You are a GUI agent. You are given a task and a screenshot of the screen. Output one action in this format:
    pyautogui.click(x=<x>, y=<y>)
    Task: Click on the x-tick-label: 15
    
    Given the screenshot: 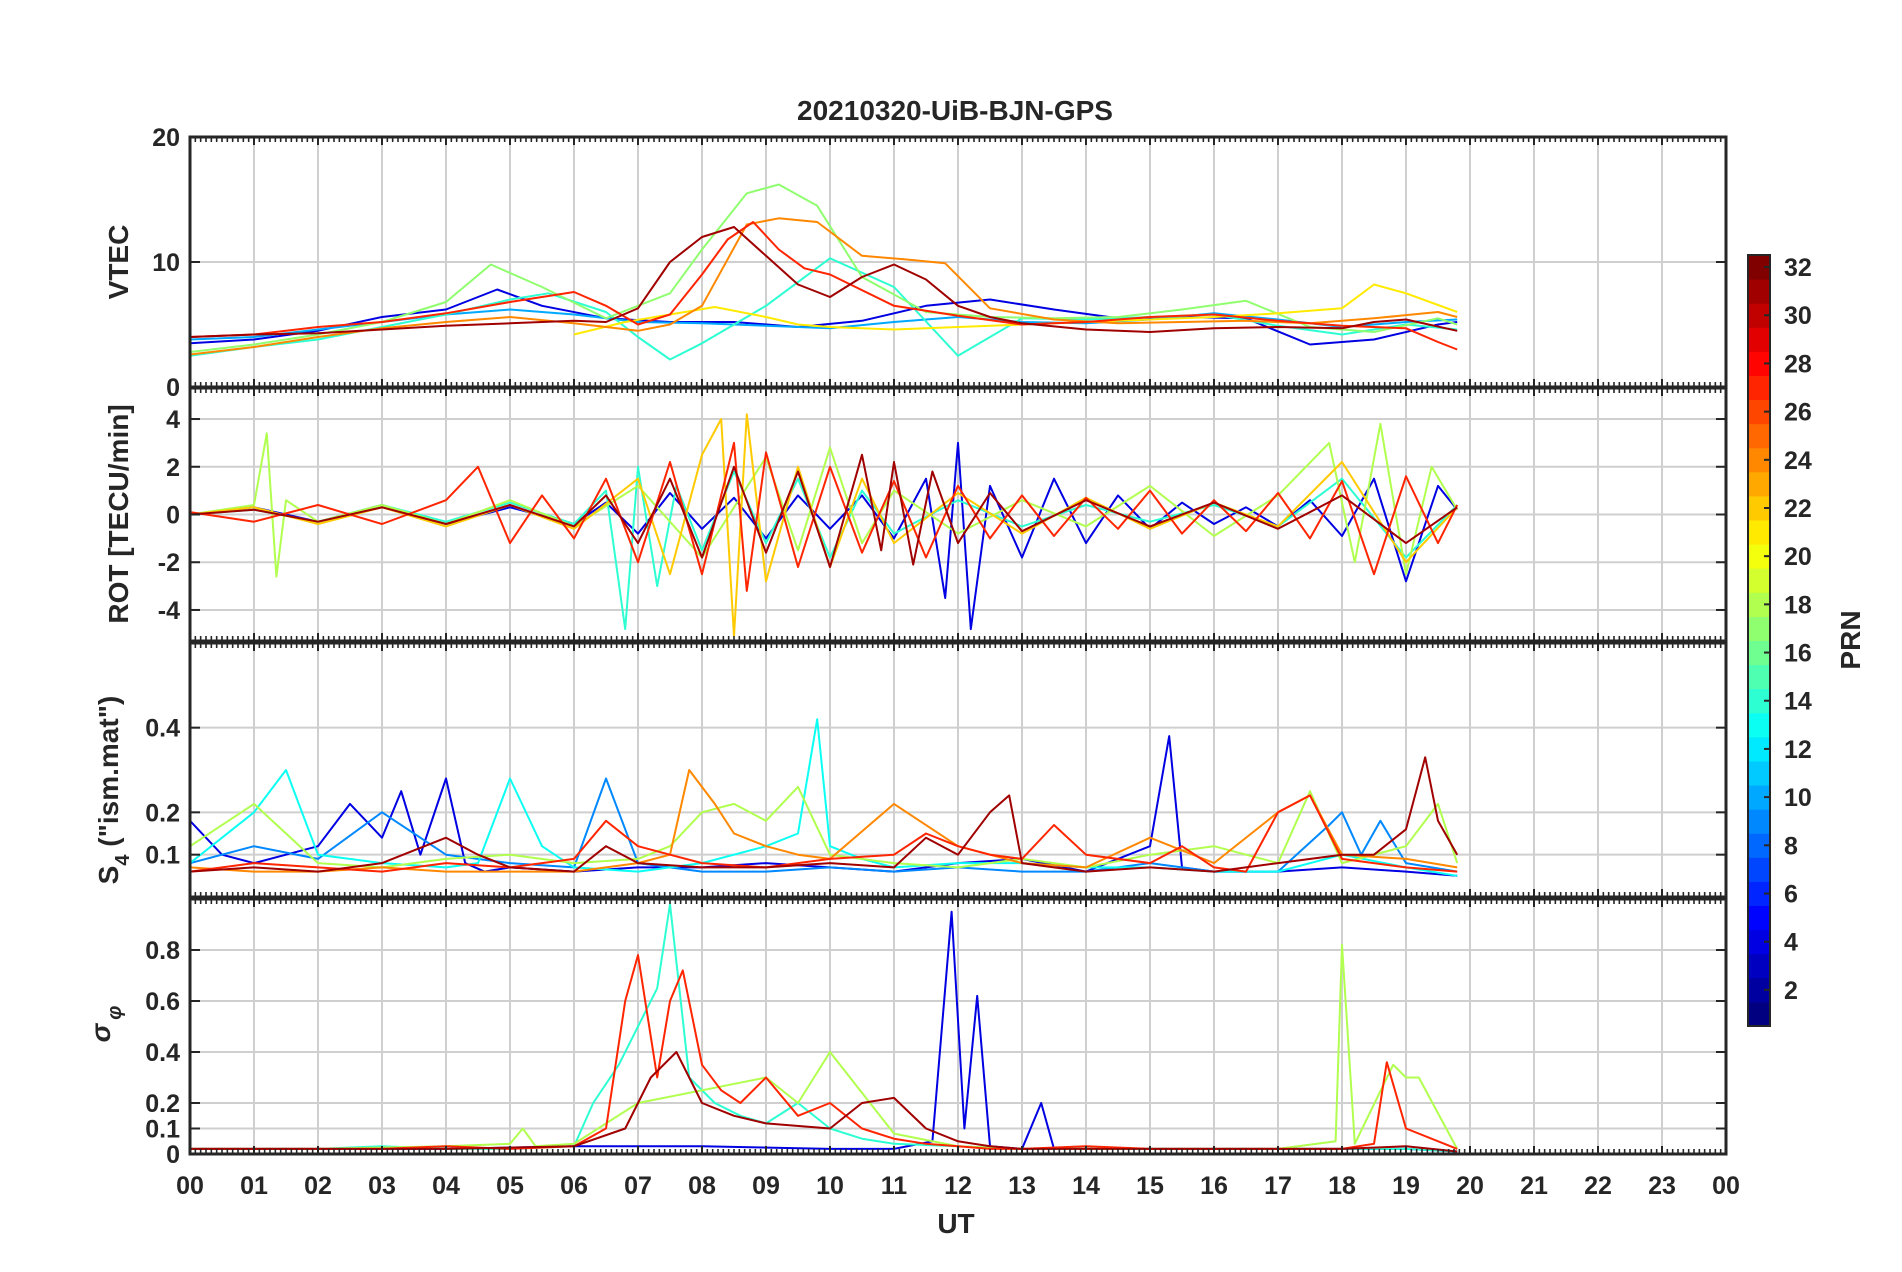 What is the action you would take?
    pyautogui.click(x=1150, y=1186)
    